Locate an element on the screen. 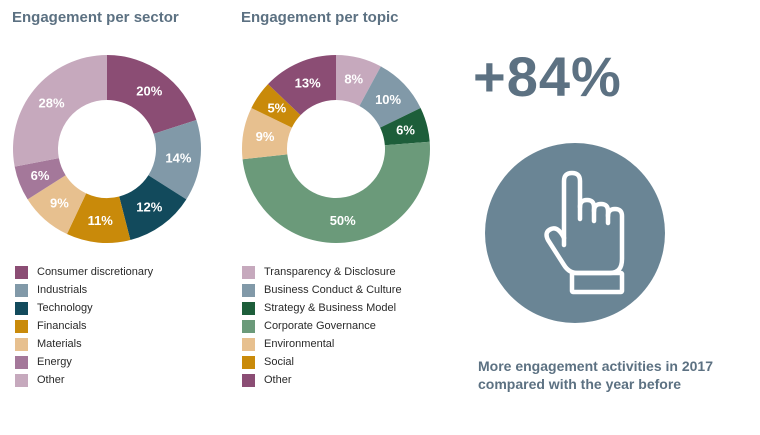 The image size is (760, 435). topic-legend-label: Corporate Governance is located at coordinates (320, 326).